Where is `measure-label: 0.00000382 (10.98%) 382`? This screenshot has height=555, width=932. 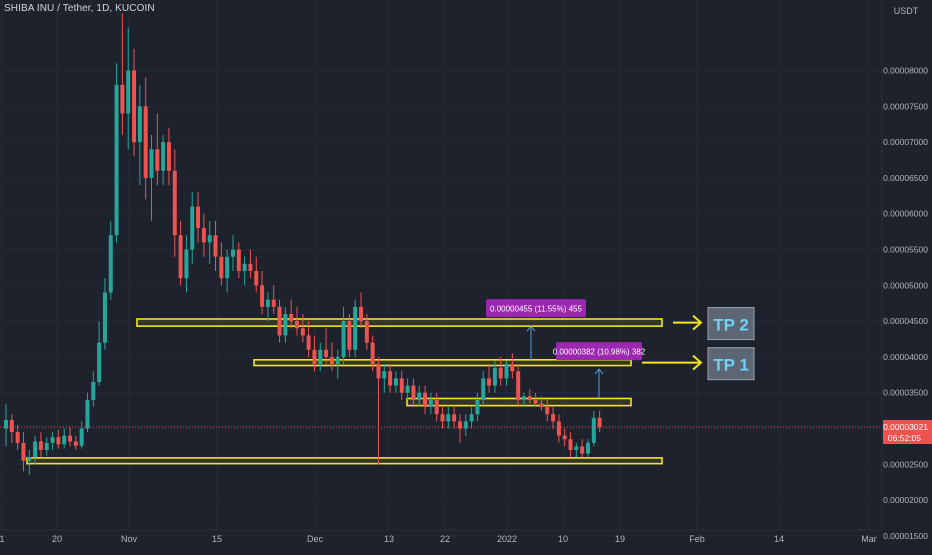 measure-label: 0.00000382 (10.98%) 382 is located at coordinates (599, 352).